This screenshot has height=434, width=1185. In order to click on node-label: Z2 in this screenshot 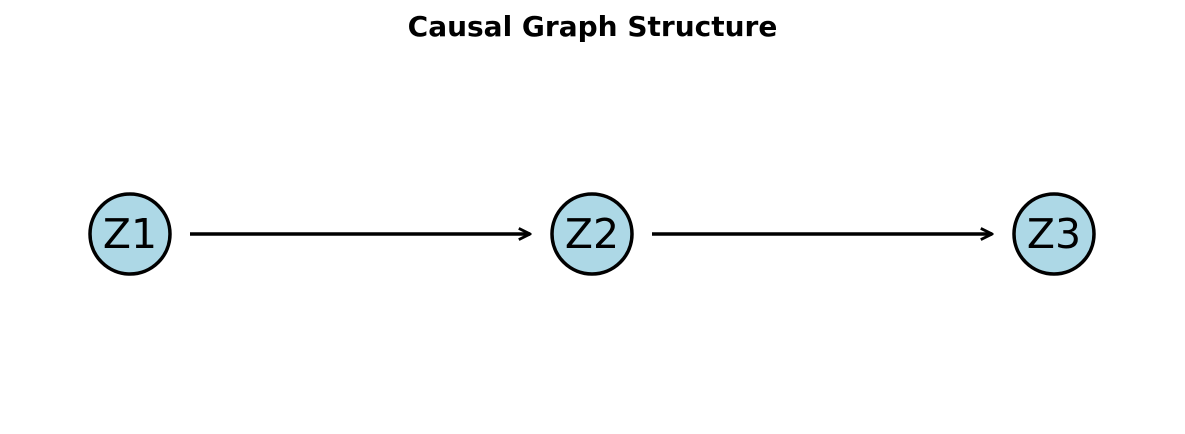, I will do `click(592, 234)`.